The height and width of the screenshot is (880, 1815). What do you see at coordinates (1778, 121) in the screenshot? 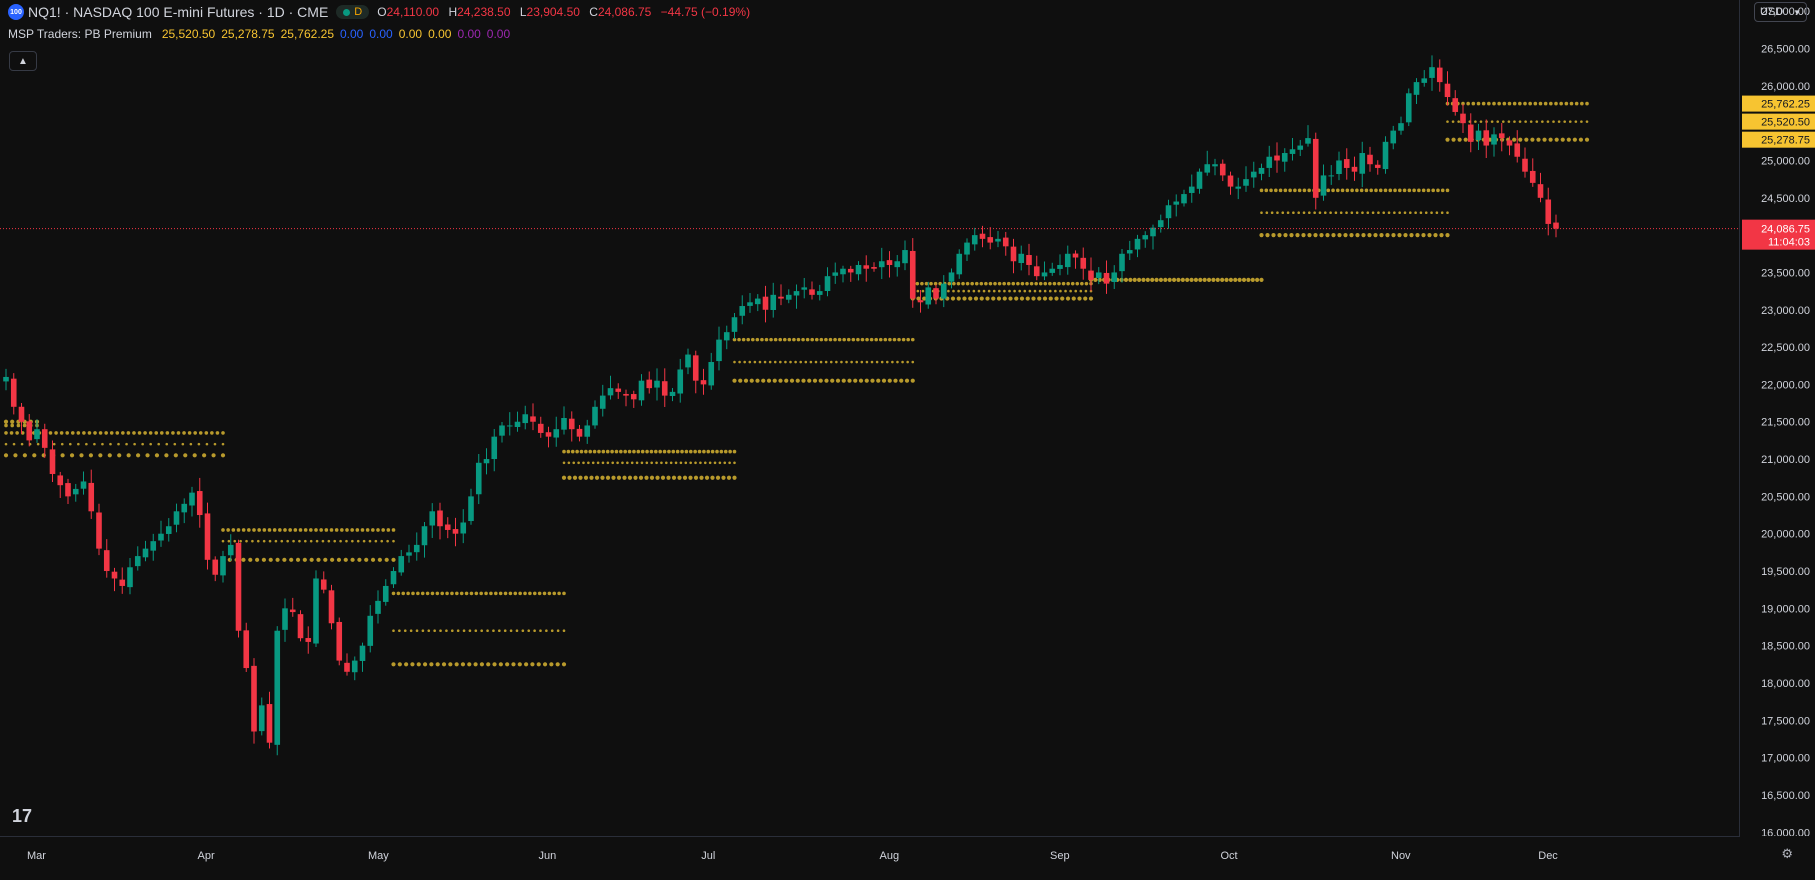
I see `indicator-price-label-1: 25,520.50` at bounding box center [1778, 121].